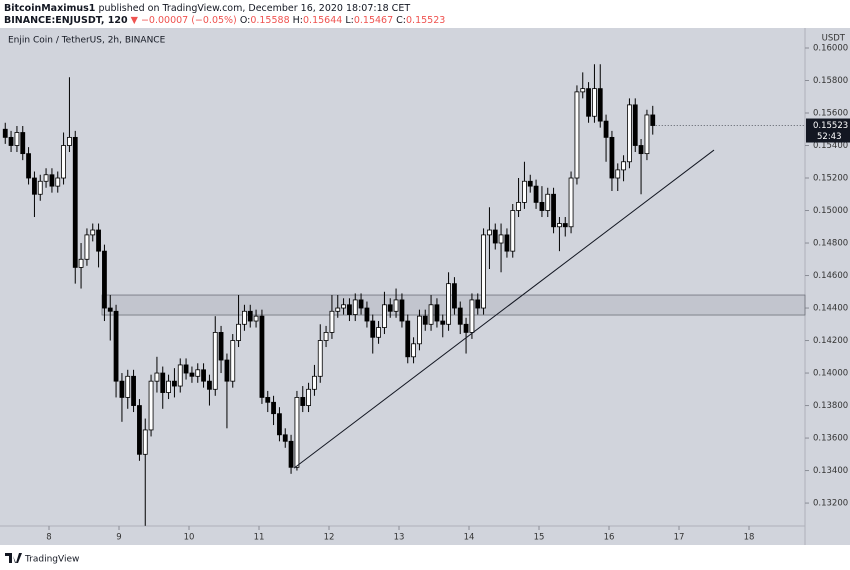 This screenshot has width=850, height=570. I want to click on y-tick-label: 0.13200, so click(830, 504).